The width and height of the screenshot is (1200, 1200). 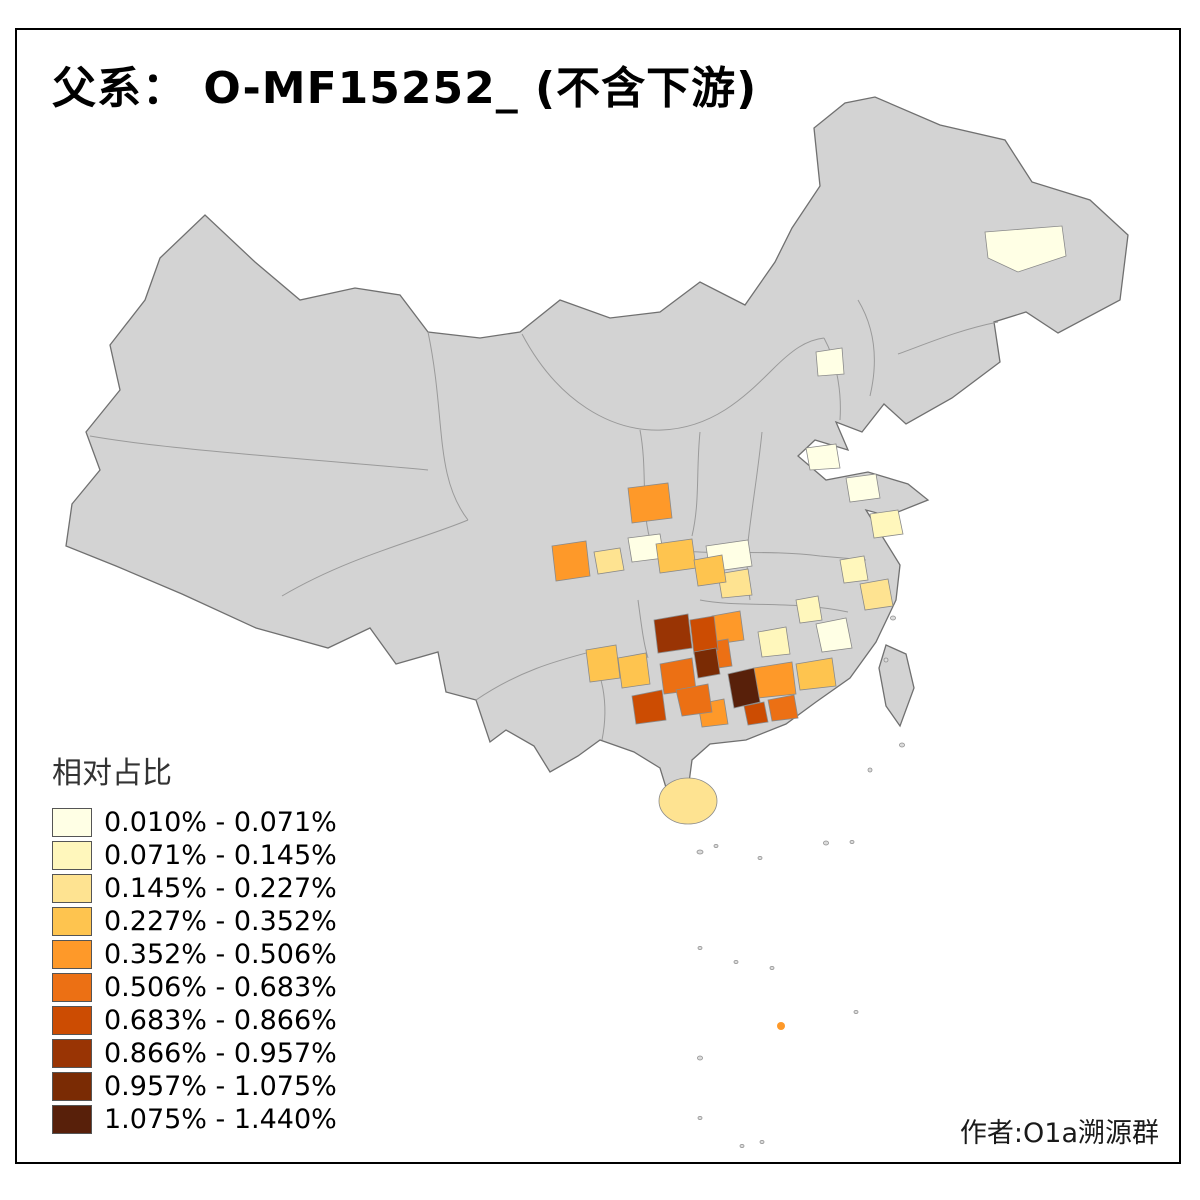 I want to click on legend-item: 0.866% - 0.957%, so click(x=194, y=1053).